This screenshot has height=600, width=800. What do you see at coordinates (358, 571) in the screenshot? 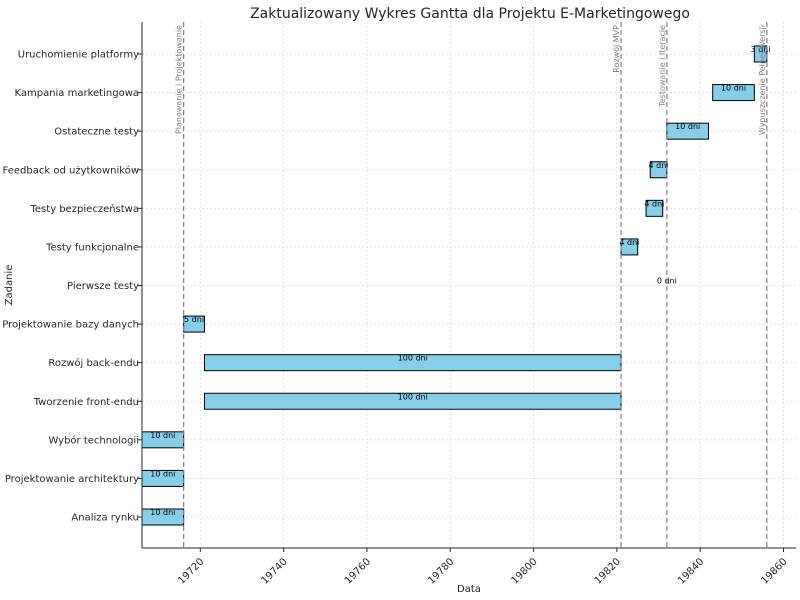
I see `x-tick-label-2: 19760` at bounding box center [358, 571].